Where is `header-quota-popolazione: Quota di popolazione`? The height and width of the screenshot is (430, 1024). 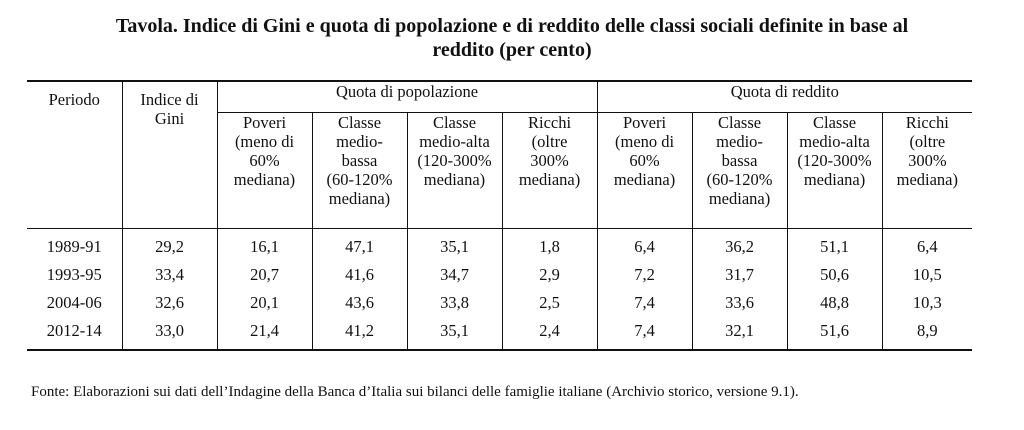
header-quota-popolazione: Quota di popolazione is located at coordinates (407, 96).